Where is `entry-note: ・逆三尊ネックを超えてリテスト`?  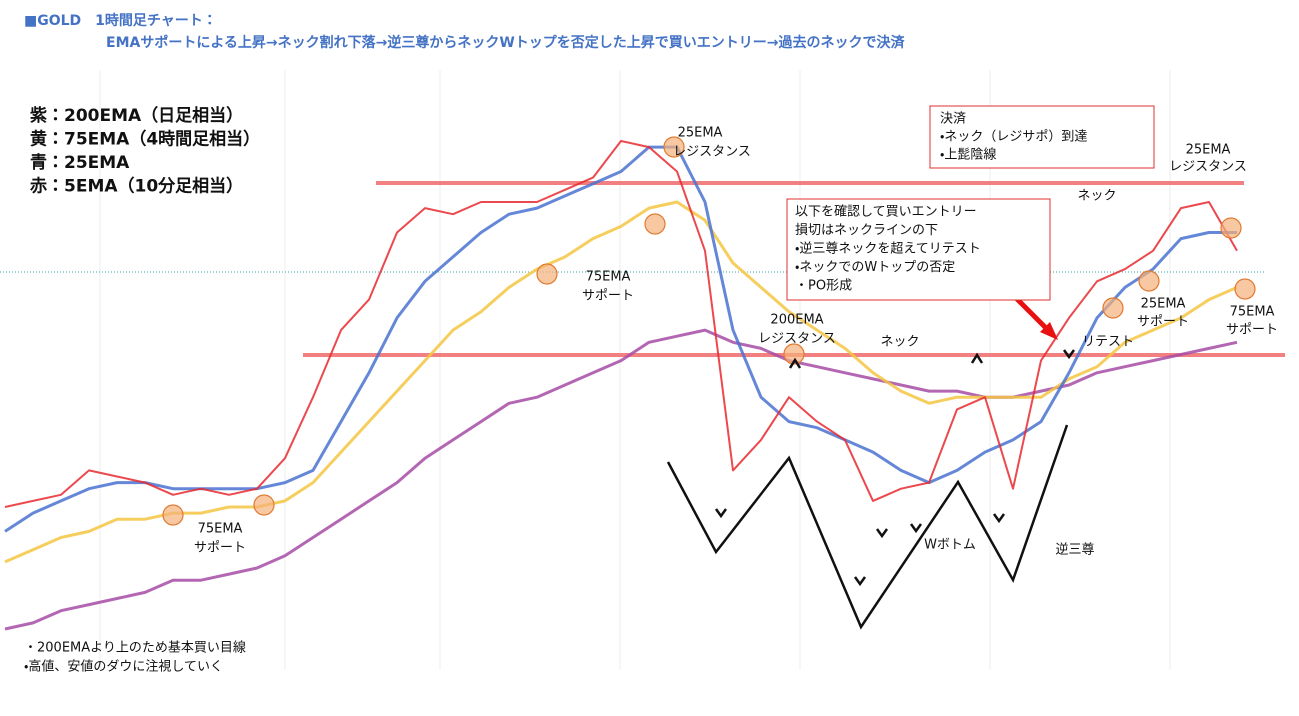
entry-note: ・逆三尊ネックを超えてリテスト is located at coordinates (888, 249).